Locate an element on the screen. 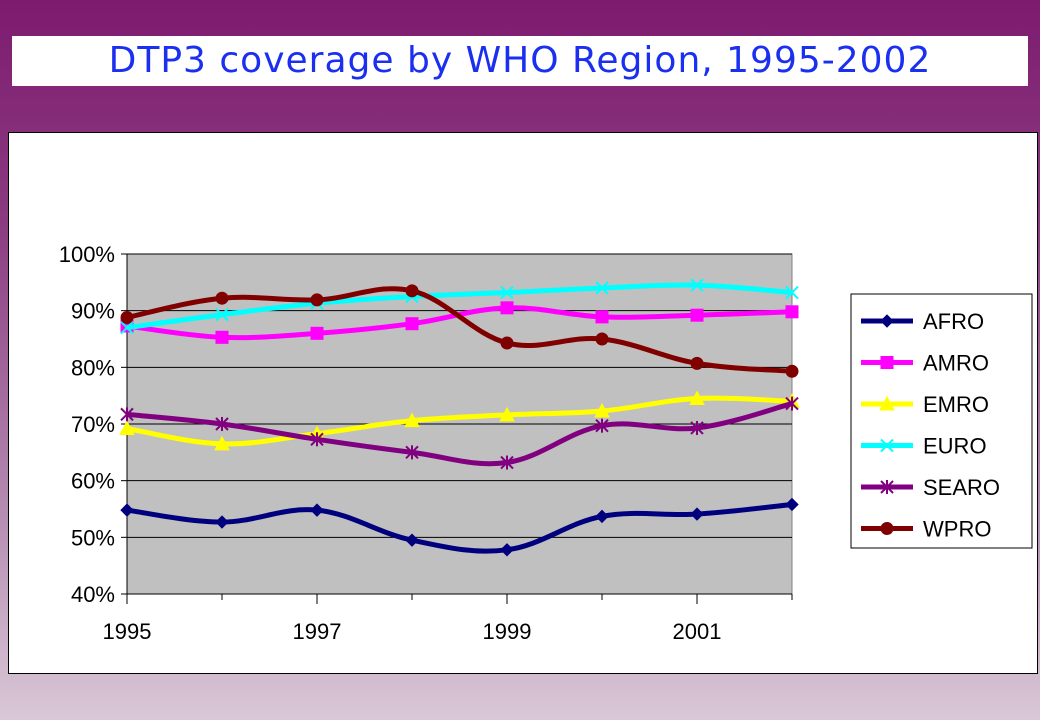 The image size is (1040, 720). legend-item-searo: SEARO is located at coordinates (930, 487).